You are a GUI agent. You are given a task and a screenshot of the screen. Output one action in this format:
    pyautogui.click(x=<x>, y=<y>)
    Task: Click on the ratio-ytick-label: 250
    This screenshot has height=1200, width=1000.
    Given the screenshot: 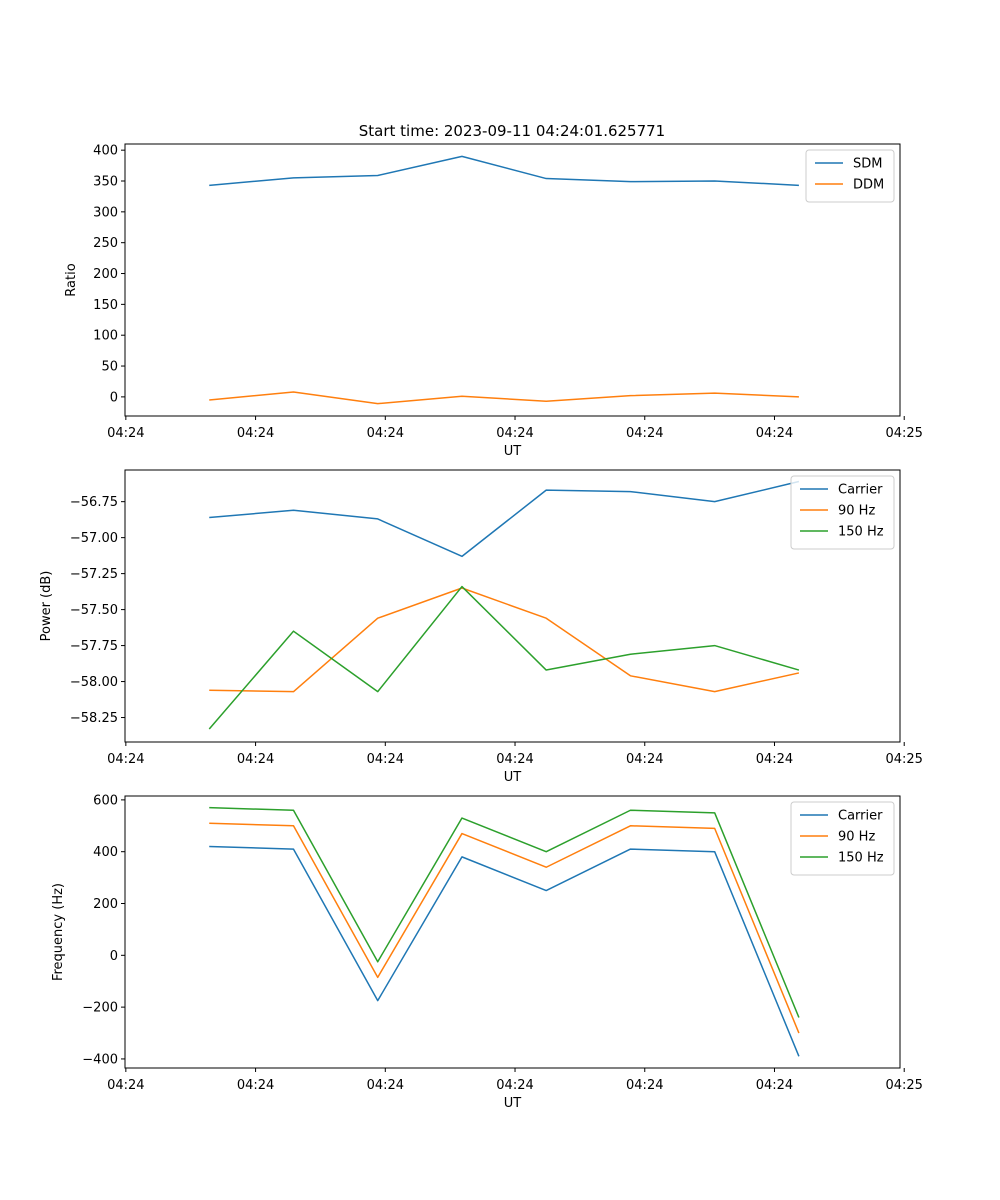 What is the action you would take?
    pyautogui.click(x=105, y=243)
    